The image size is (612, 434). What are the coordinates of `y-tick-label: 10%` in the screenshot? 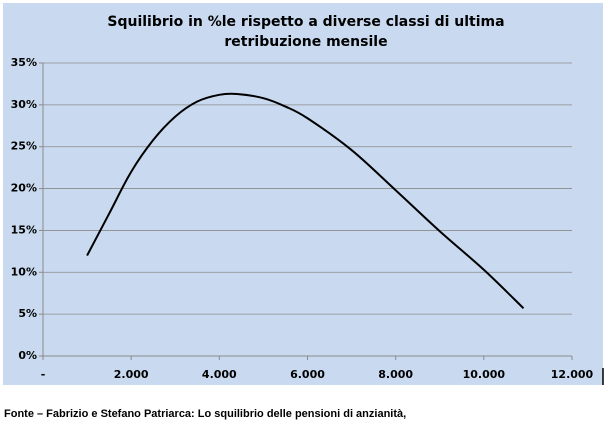 It's located at (24, 271).